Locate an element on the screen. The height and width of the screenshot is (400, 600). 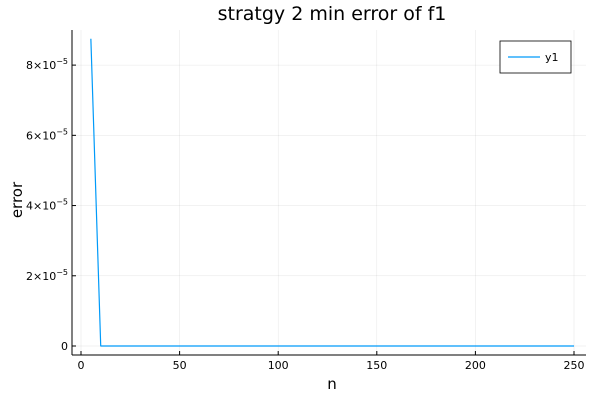
x-tick-label: 150 is located at coordinates (376, 365).